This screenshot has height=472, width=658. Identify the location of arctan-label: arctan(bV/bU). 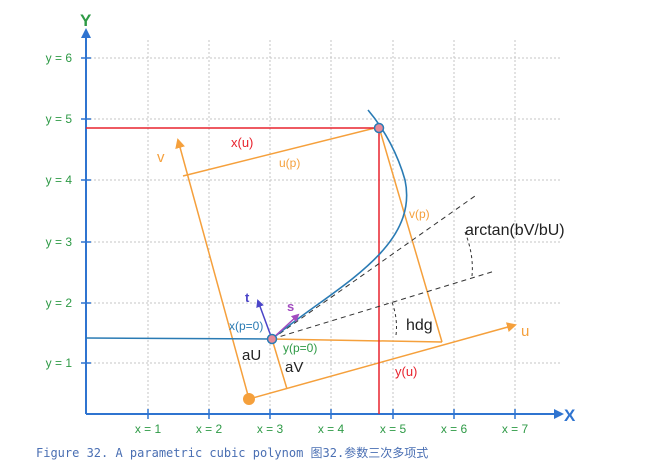
(515, 230).